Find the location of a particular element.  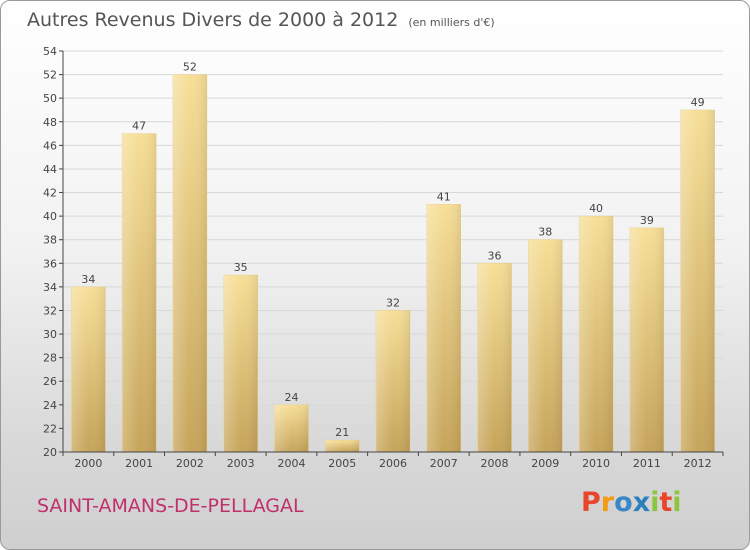

bar-value-label: 40 is located at coordinates (596, 208).